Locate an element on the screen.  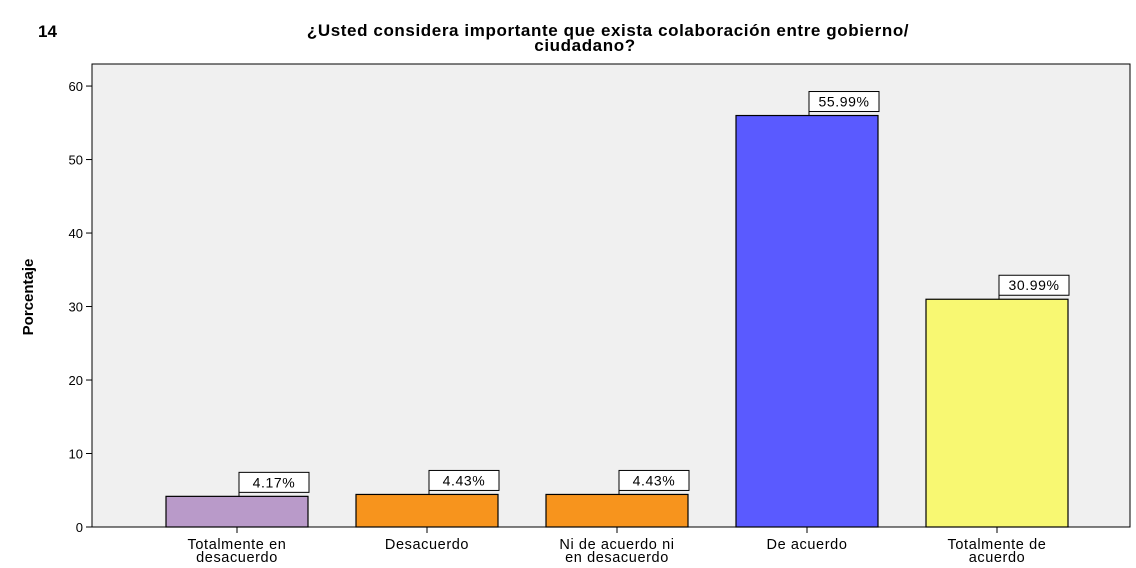
y-tick-label: 10 is located at coordinates (76, 454).